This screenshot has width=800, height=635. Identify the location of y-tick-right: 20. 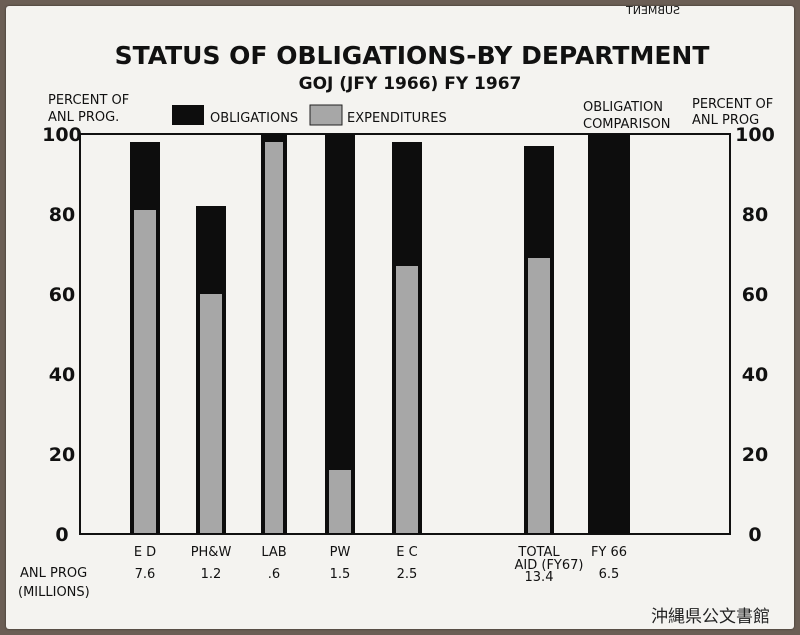
(755, 455).